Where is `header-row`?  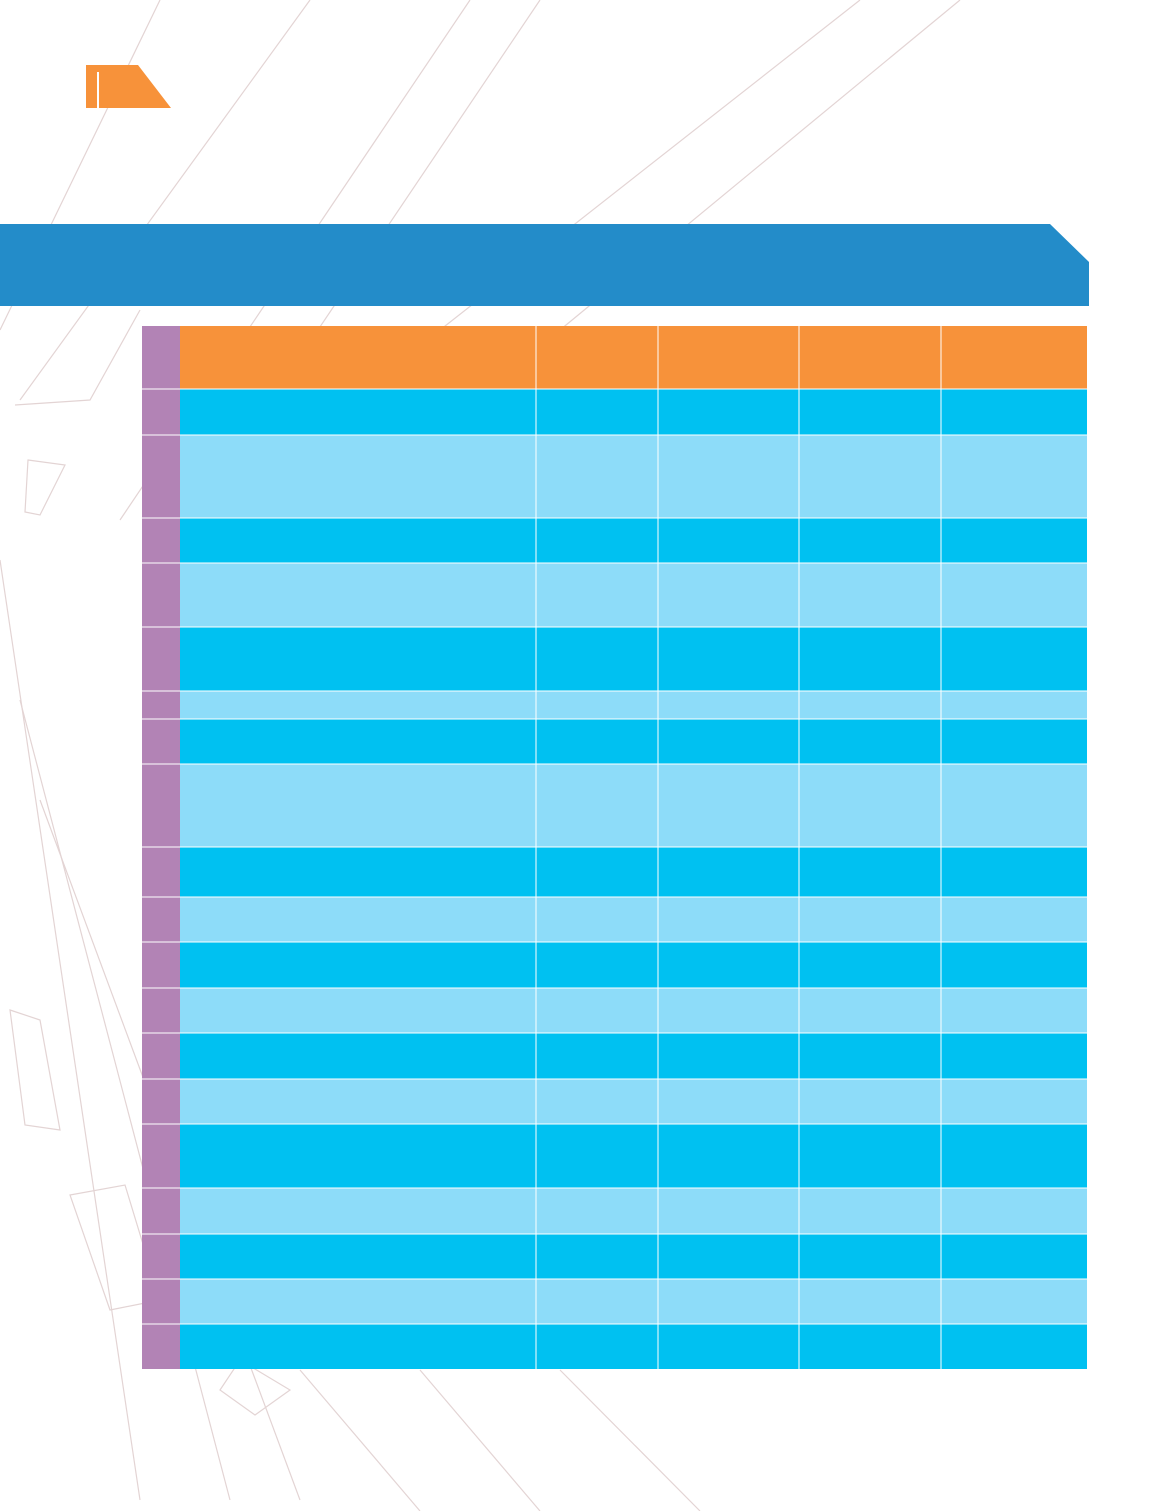
header-row is located at coordinates (633, 357).